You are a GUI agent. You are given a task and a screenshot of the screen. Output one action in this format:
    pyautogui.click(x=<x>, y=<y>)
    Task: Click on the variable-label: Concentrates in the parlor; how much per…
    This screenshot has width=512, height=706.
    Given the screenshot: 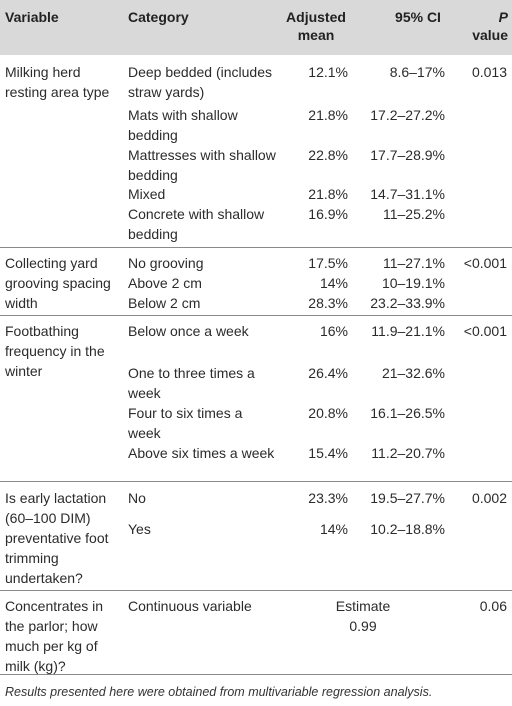 What is the action you would take?
    pyautogui.click(x=54, y=636)
    